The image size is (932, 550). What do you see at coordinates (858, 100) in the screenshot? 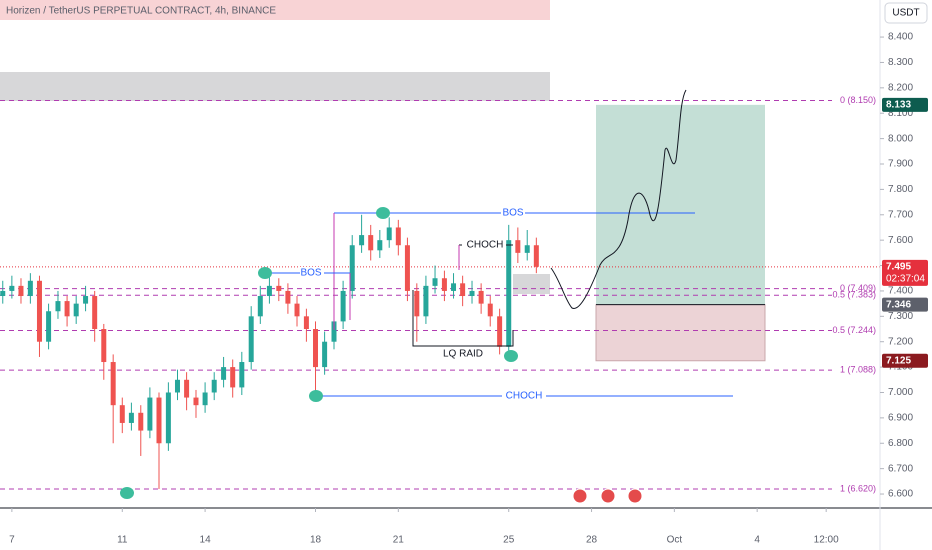
I see `fib-label: 0 (8.150)` at bounding box center [858, 100].